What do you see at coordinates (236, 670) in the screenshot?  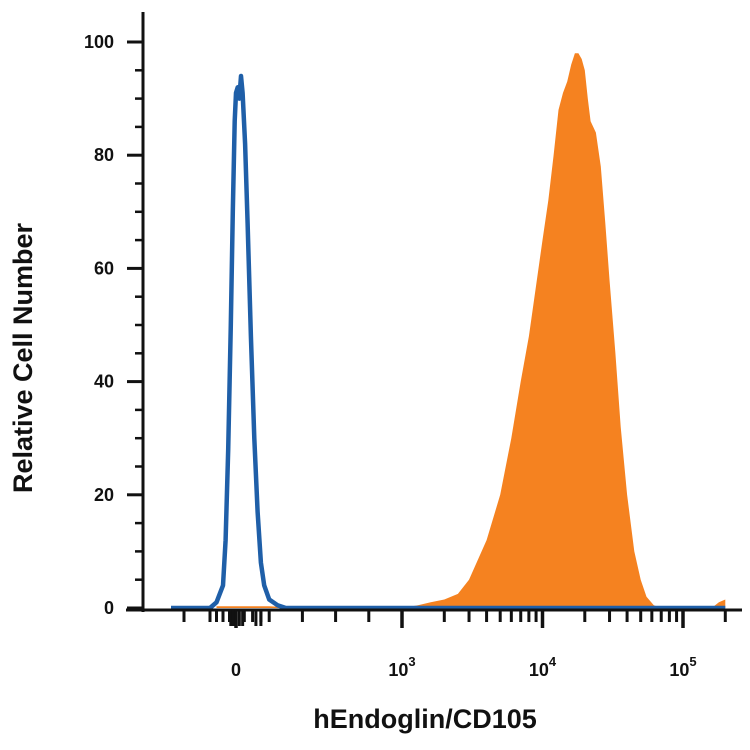 I see `x-tick-label: 0` at bounding box center [236, 670].